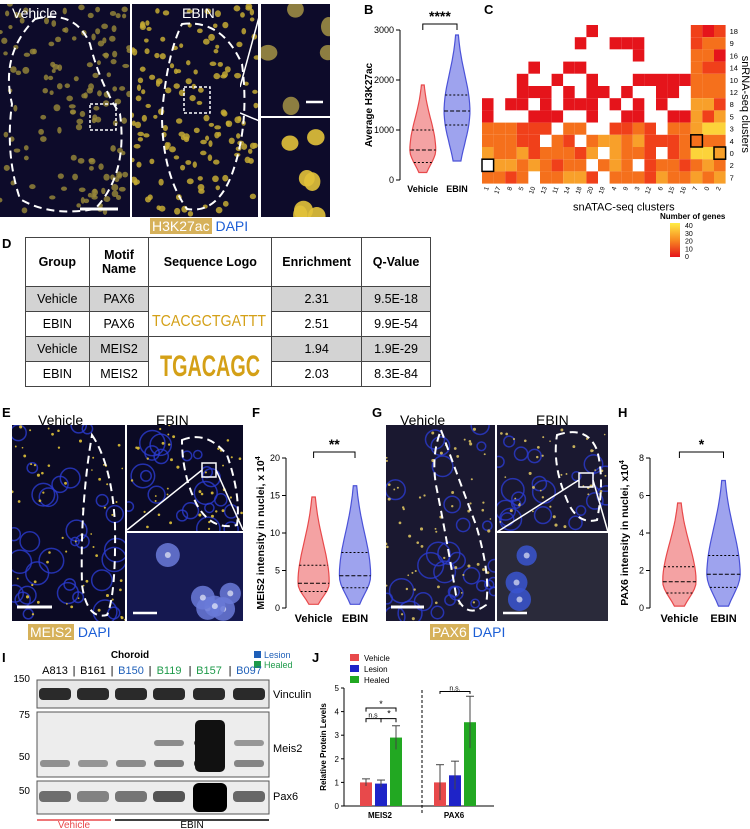  Describe the element at coordinates (7, 243) in the screenshot. I see `panel-label-d: D` at that location.